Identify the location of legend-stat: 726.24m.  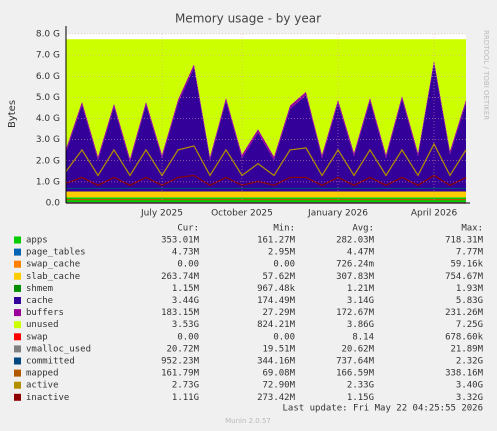
(355, 265).